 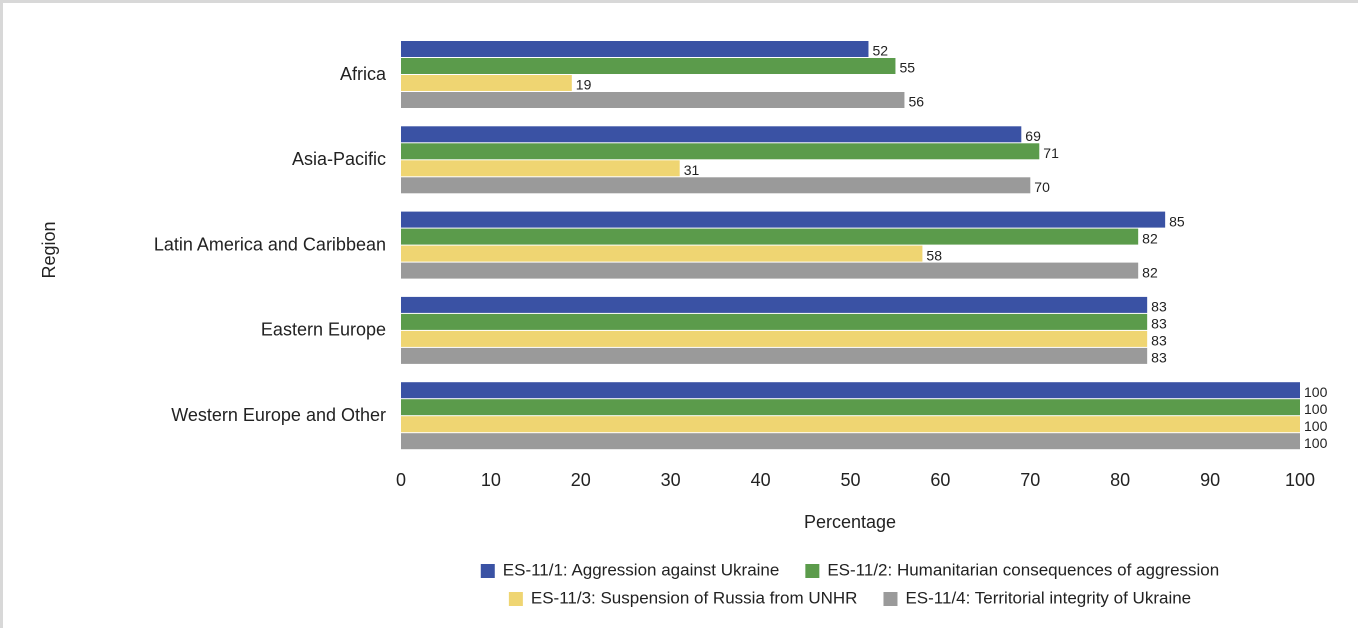 I want to click on x-axis-label: Percentage, so click(x=850, y=522).